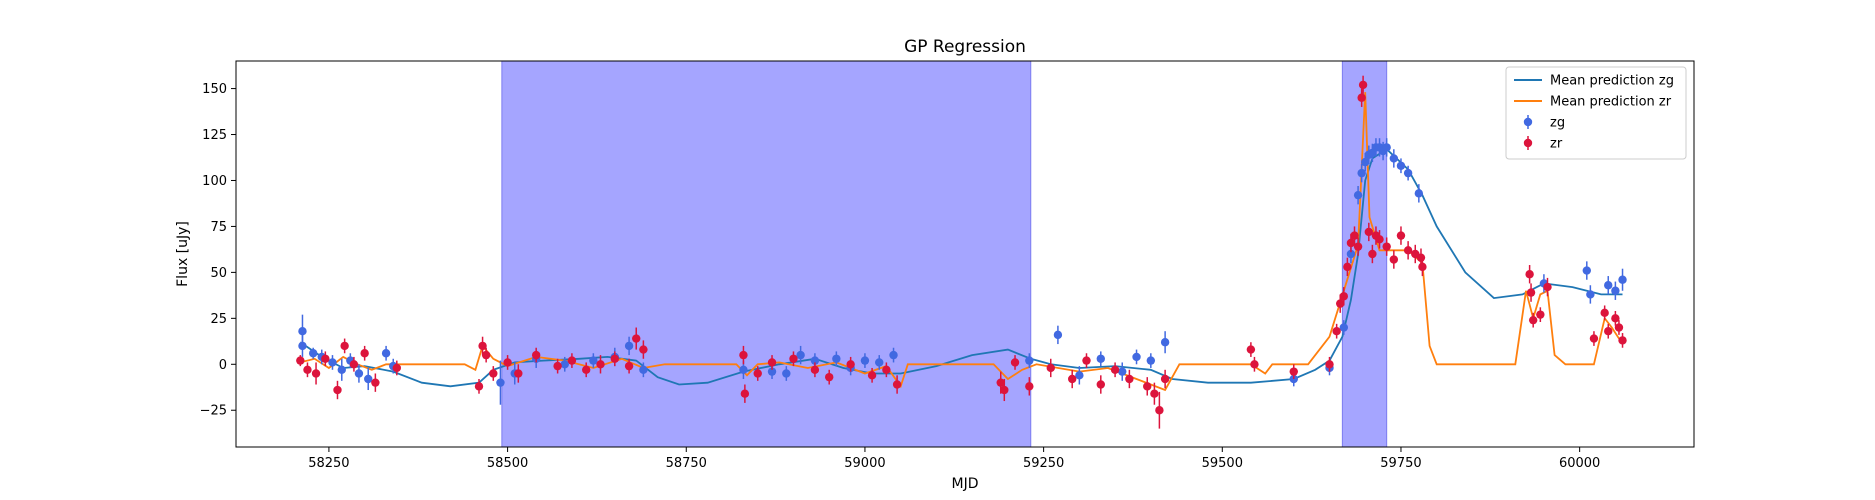 The image size is (1875, 500). I want to click on x-tick-label-4: 59250, so click(1043, 463).